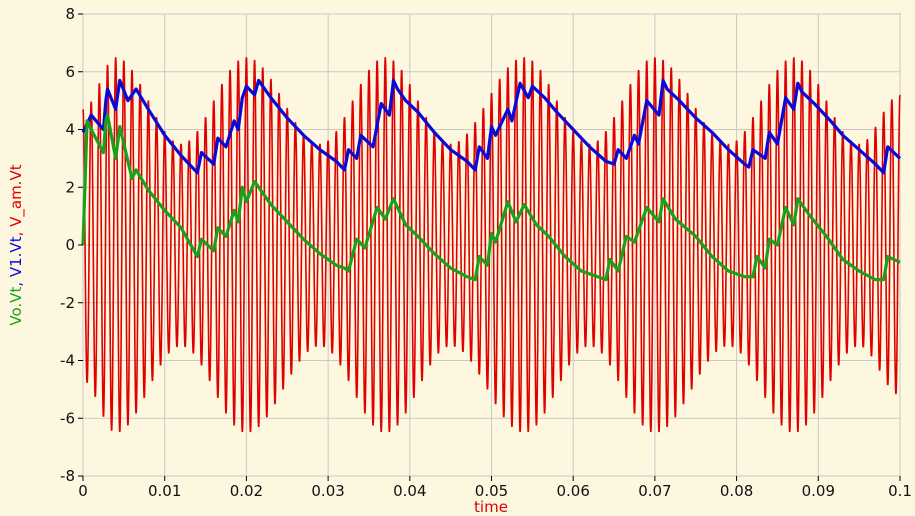 The width and height of the screenshot is (915, 516). I want to click on y-tick-label: -6, so click(67, 418).